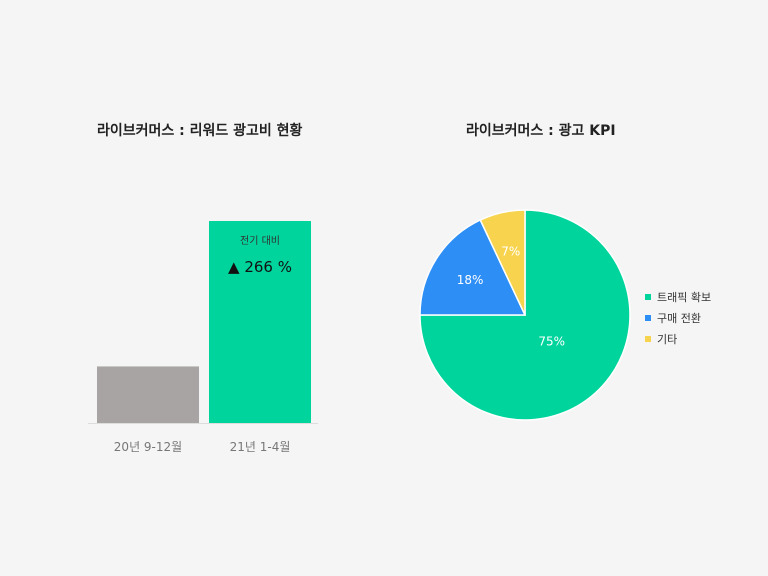 The height and width of the screenshot is (576, 768). I want to click on legend-item-2: 기타, so click(678, 338).